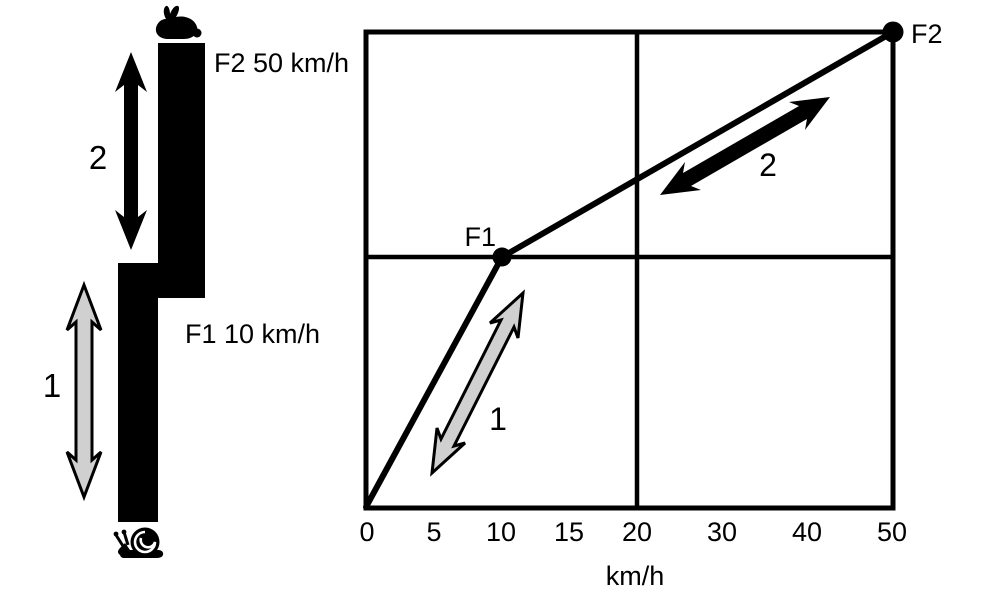  What do you see at coordinates (138, 542) in the screenshot?
I see `snail-icon` at bounding box center [138, 542].